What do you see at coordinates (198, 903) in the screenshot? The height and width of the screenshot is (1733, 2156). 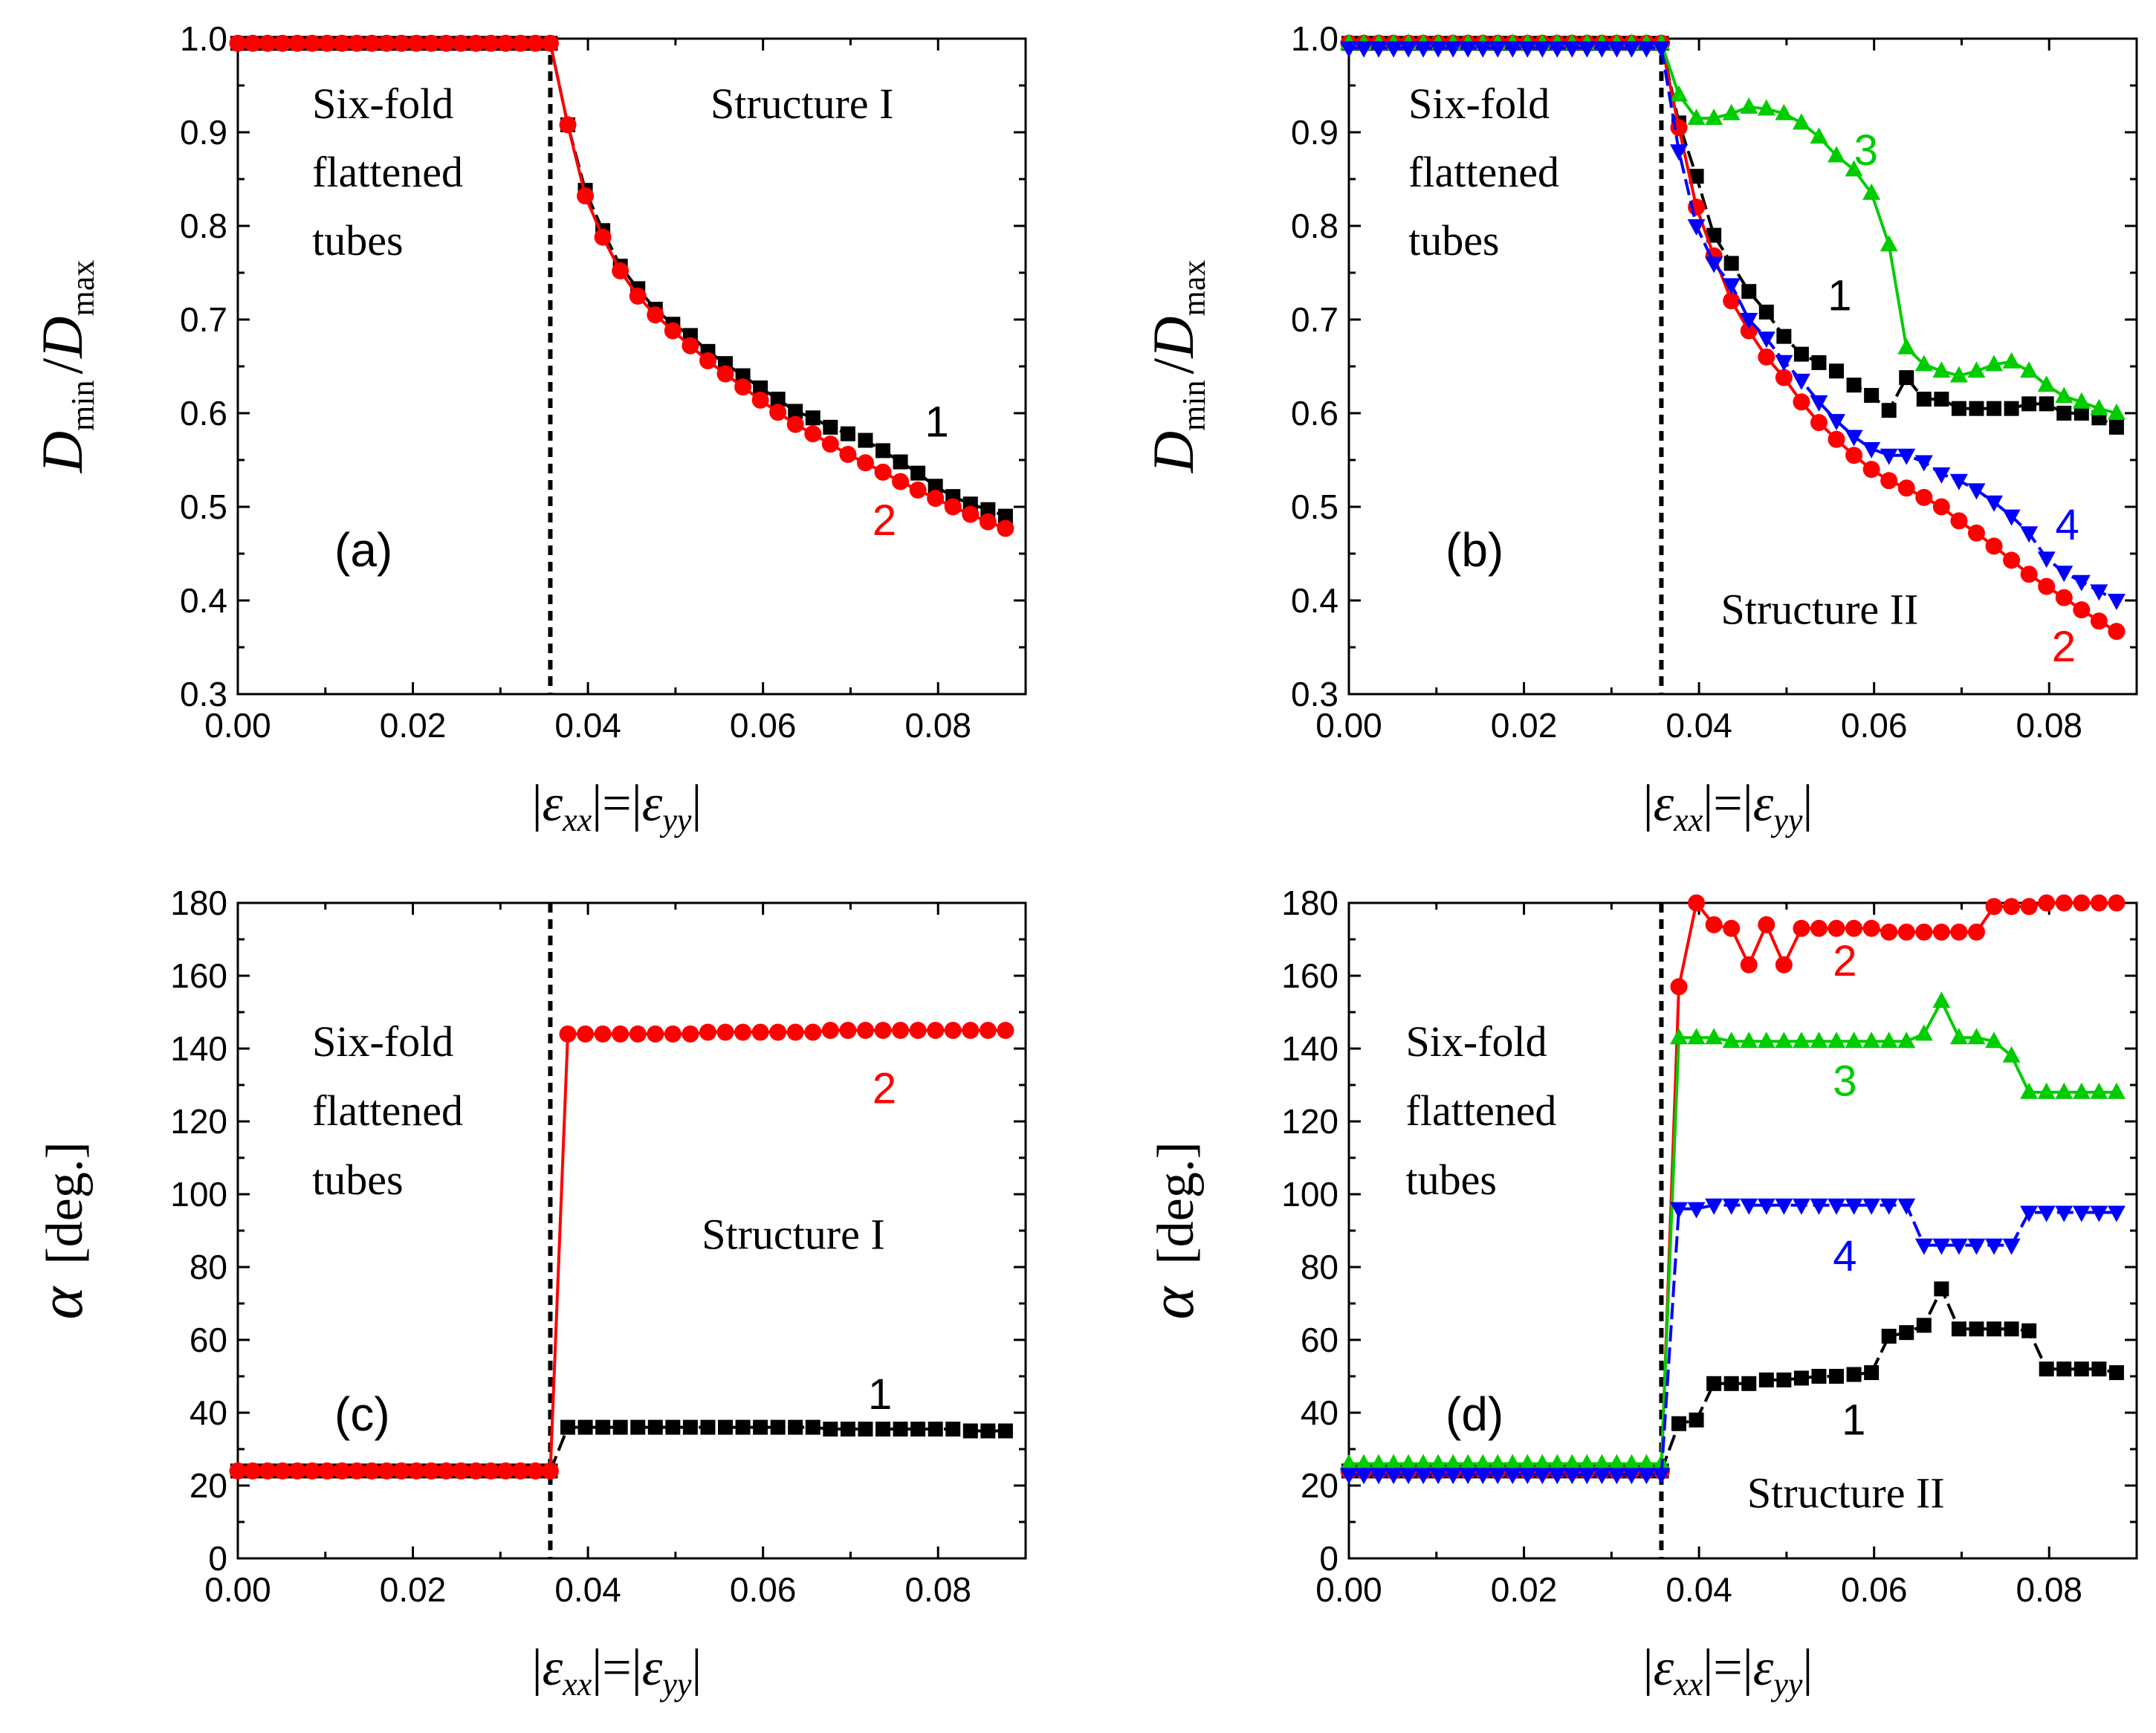 I see `y-tick-label: 180` at bounding box center [198, 903].